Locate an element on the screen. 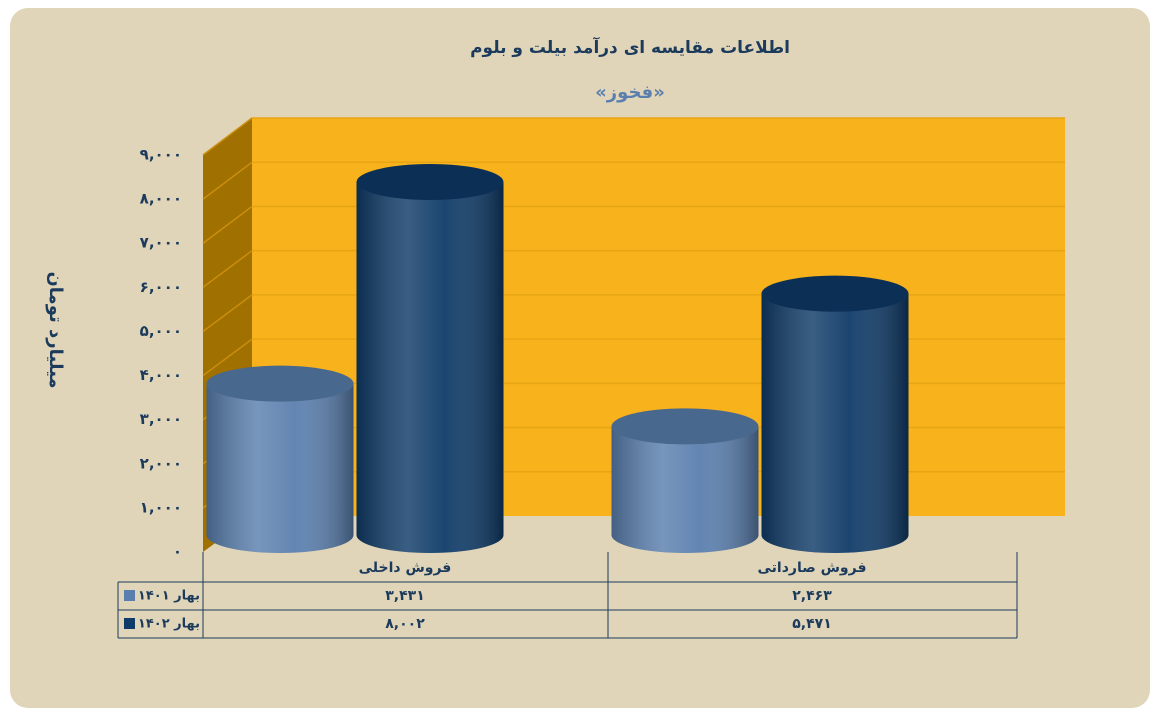  y-tick-label: ۵,۰۰۰ is located at coordinates (161, 331).